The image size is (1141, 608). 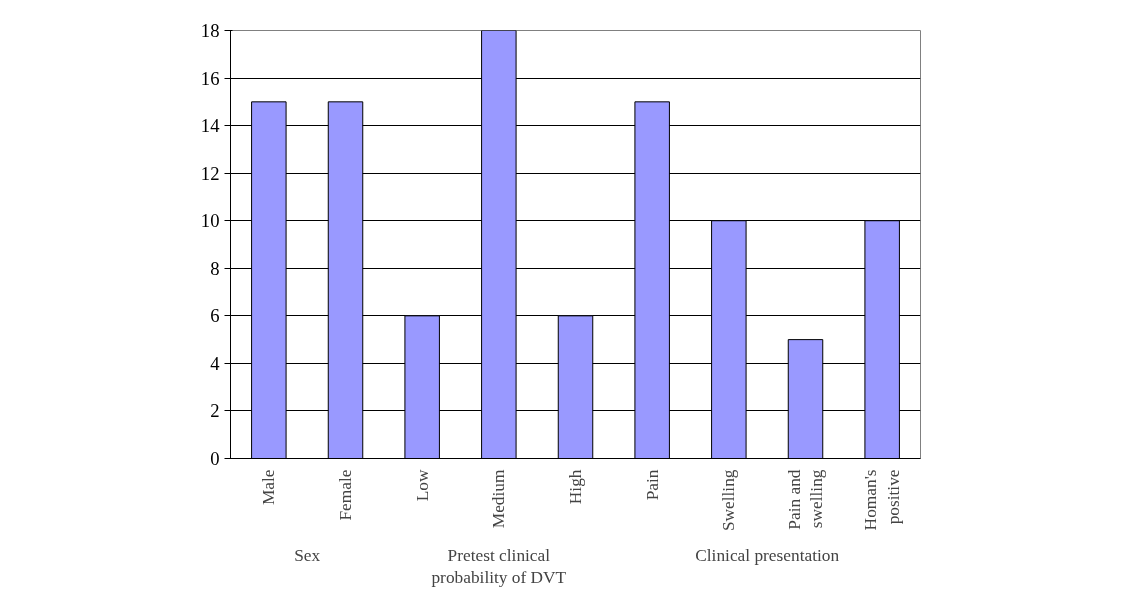 I want to click on y-tick-label: 18, so click(x=210, y=30).